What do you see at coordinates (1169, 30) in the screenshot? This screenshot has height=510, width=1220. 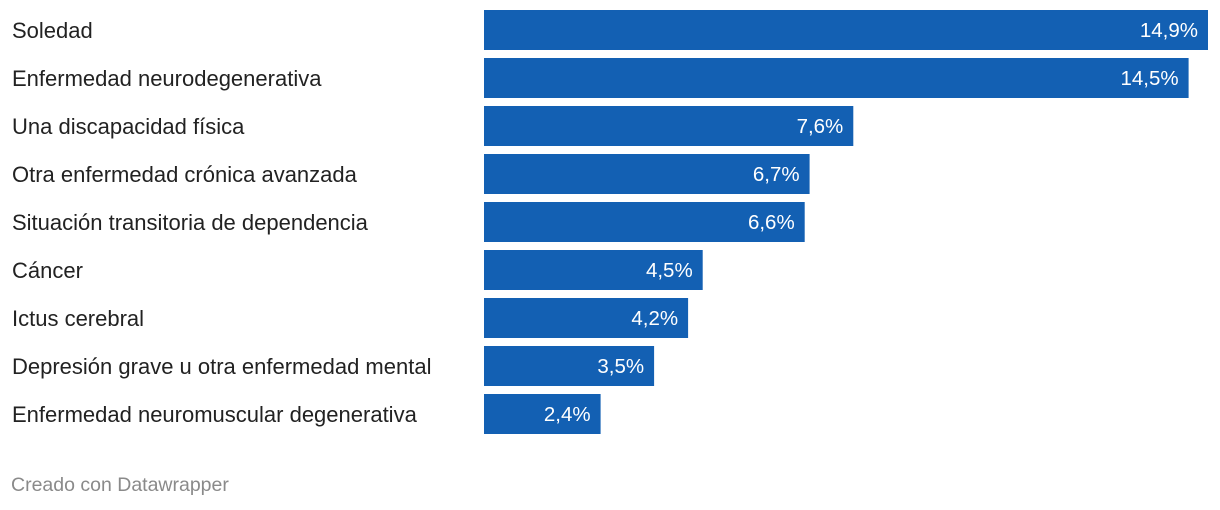 I see `value-label: 14,9%` at bounding box center [1169, 30].